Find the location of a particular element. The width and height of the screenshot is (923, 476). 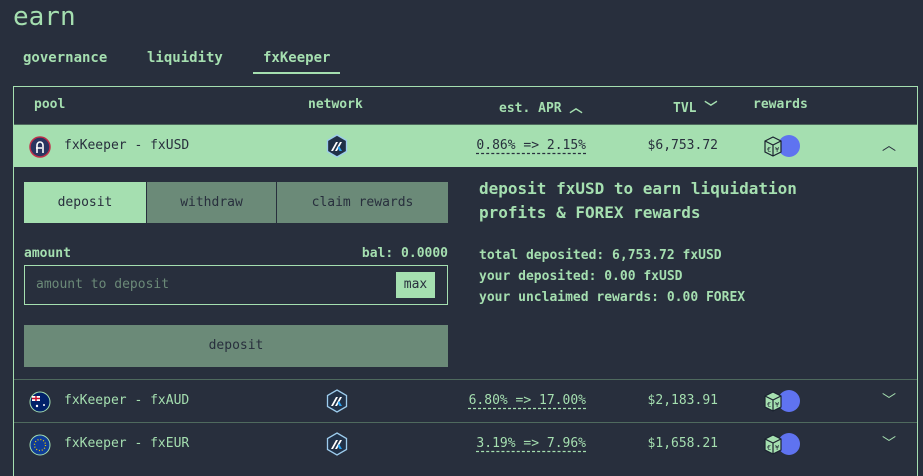

header-apr: est. APR ︿ is located at coordinates (540, 106).